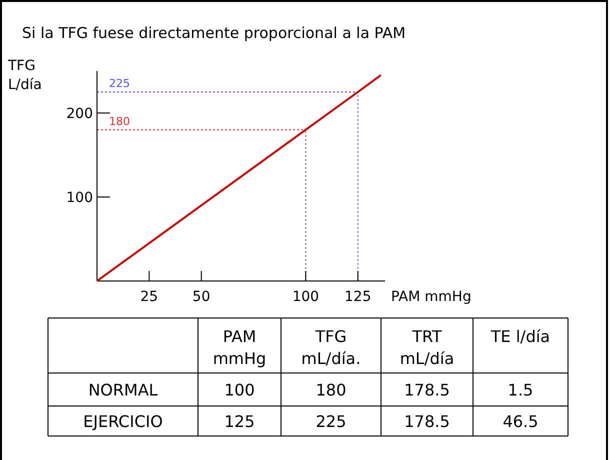 This screenshot has width=610, height=460. What do you see at coordinates (431, 297) in the screenshot?
I see `x-axis-title: PAM mmHg` at bounding box center [431, 297].